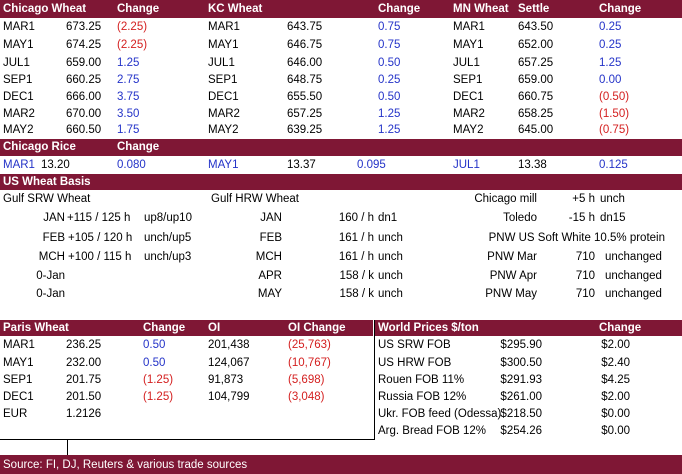 This screenshot has width=682, height=474. Describe the element at coordinates (223, 80) in the screenshot. I see `kc-month: SEP1` at that location.